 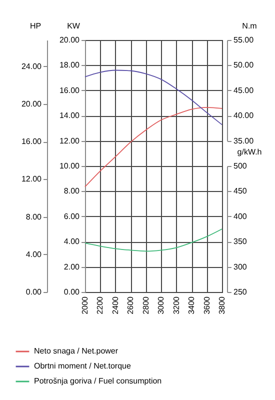 I want to click on y2-tick-label: 4.00, so click(x=34, y=254).